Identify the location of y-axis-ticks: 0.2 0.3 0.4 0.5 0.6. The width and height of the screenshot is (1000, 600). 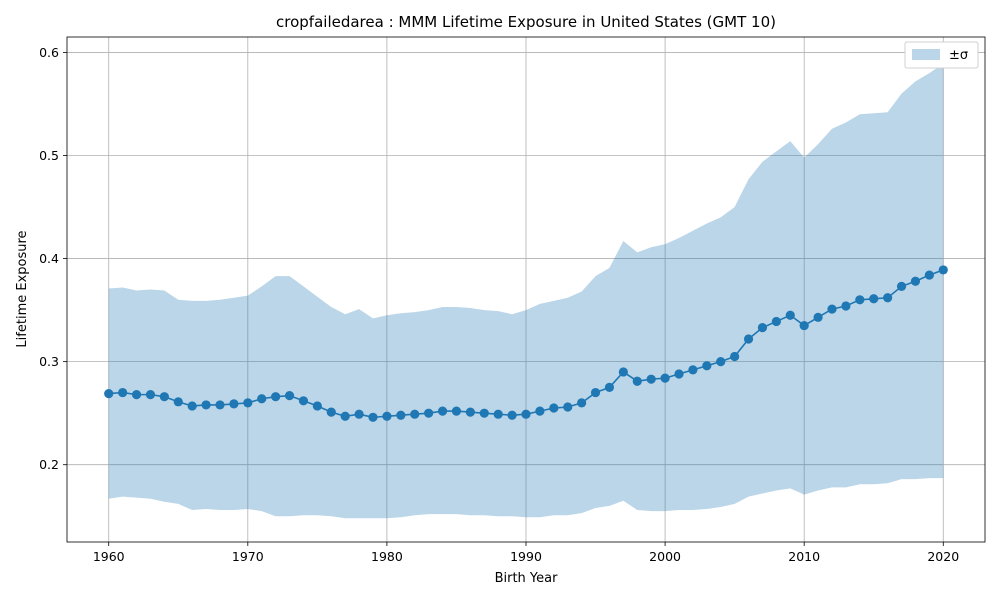
(53, 258).